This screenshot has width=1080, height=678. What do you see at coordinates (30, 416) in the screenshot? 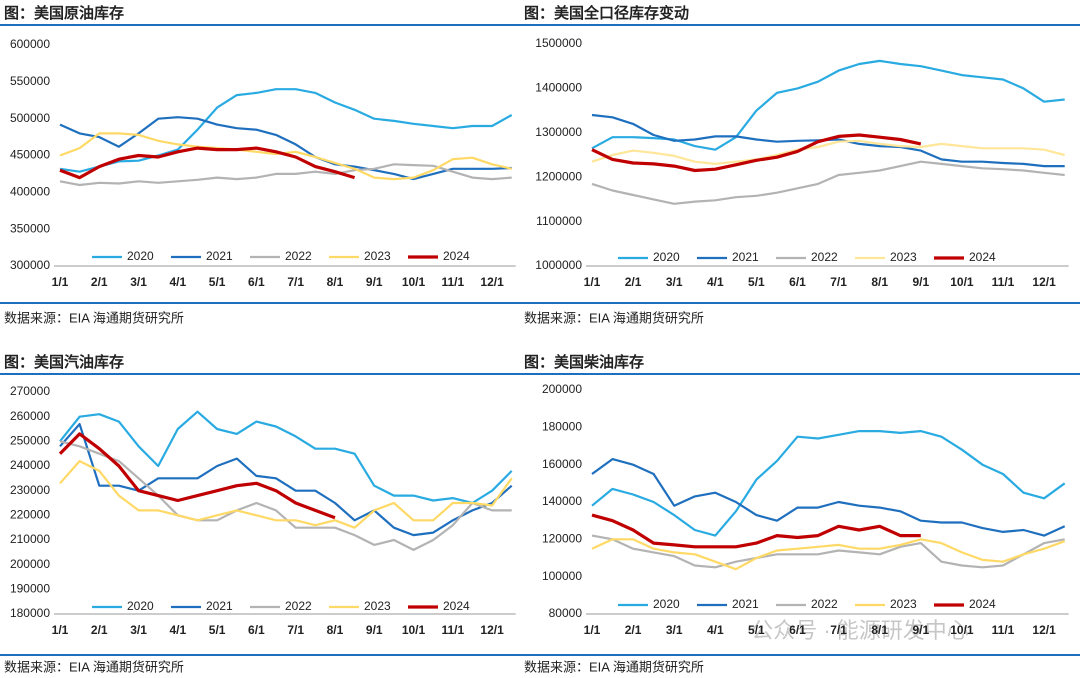
I see `y-tick-label: 260000` at bounding box center [30, 416].